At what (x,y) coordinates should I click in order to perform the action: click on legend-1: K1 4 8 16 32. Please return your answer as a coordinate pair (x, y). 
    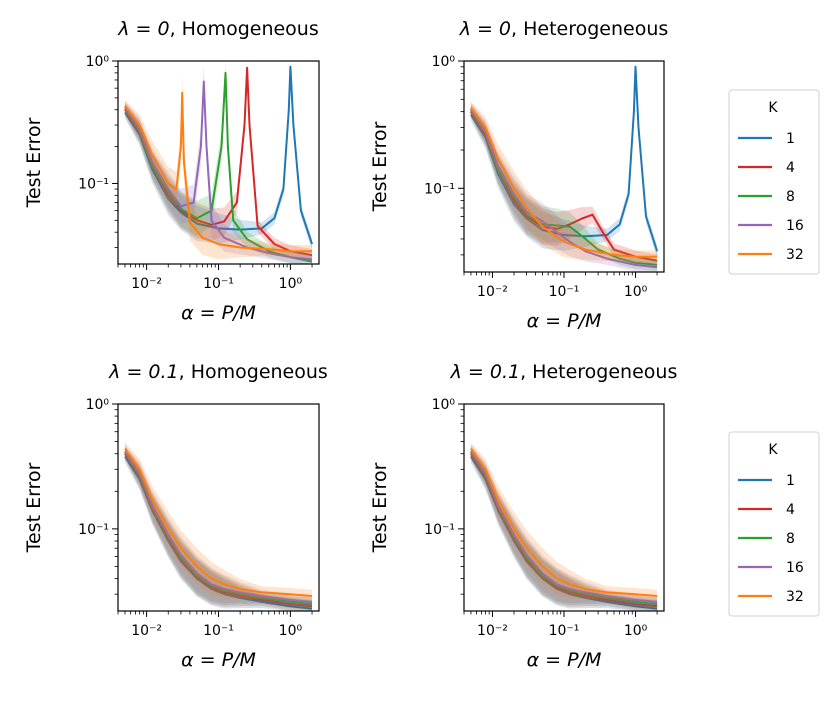
    Looking at the image, I should click on (774, 182).